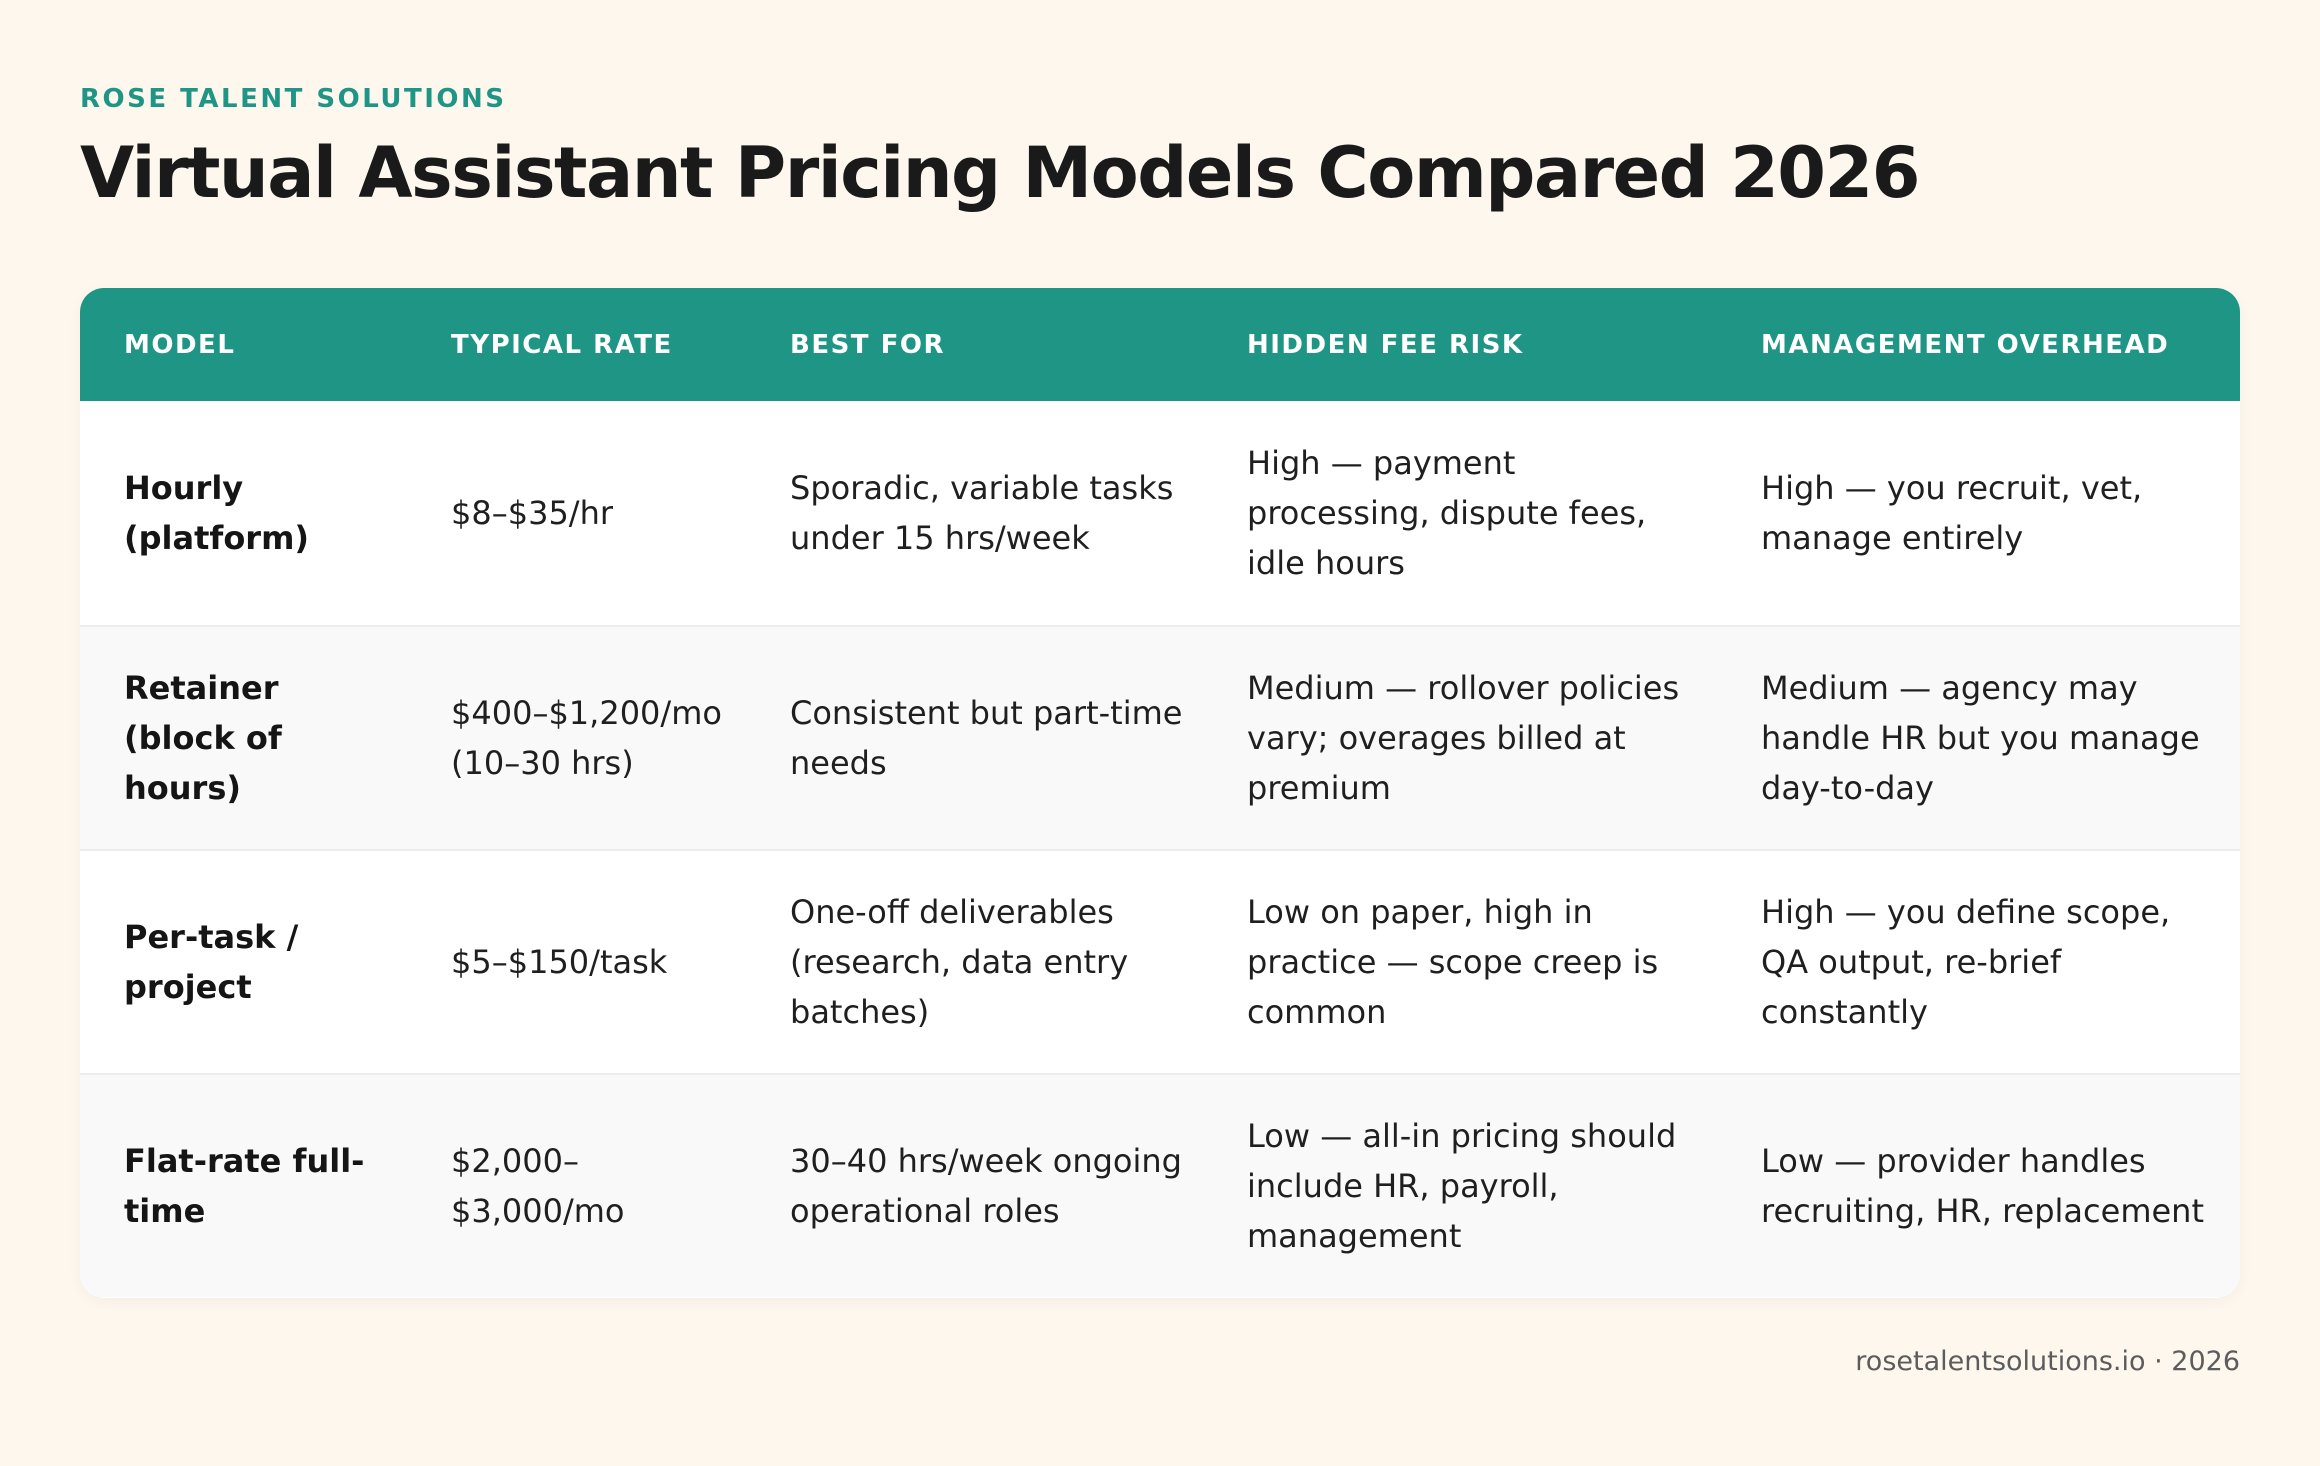 This screenshot has width=2320, height=1466. Describe the element at coordinates (2047, 1361) in the screenshot. I see `footer-credit: rosetalentsolutions.io · 2026` at that location.